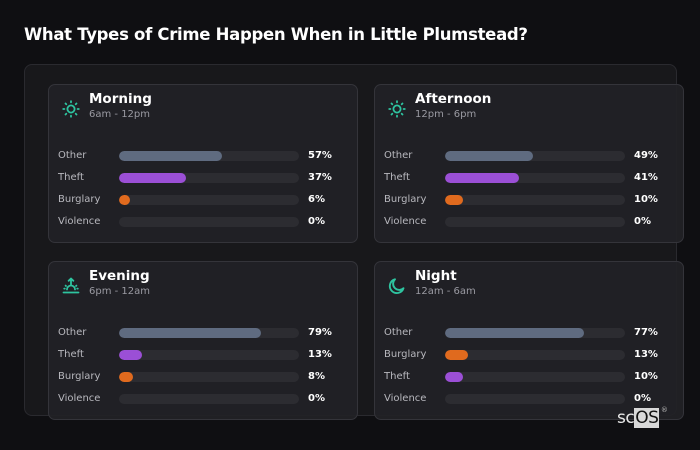 Image resolution: width=700 pixels, height=450 pixels. I want to click on crime-percentage: 6%, so click(316, 199).